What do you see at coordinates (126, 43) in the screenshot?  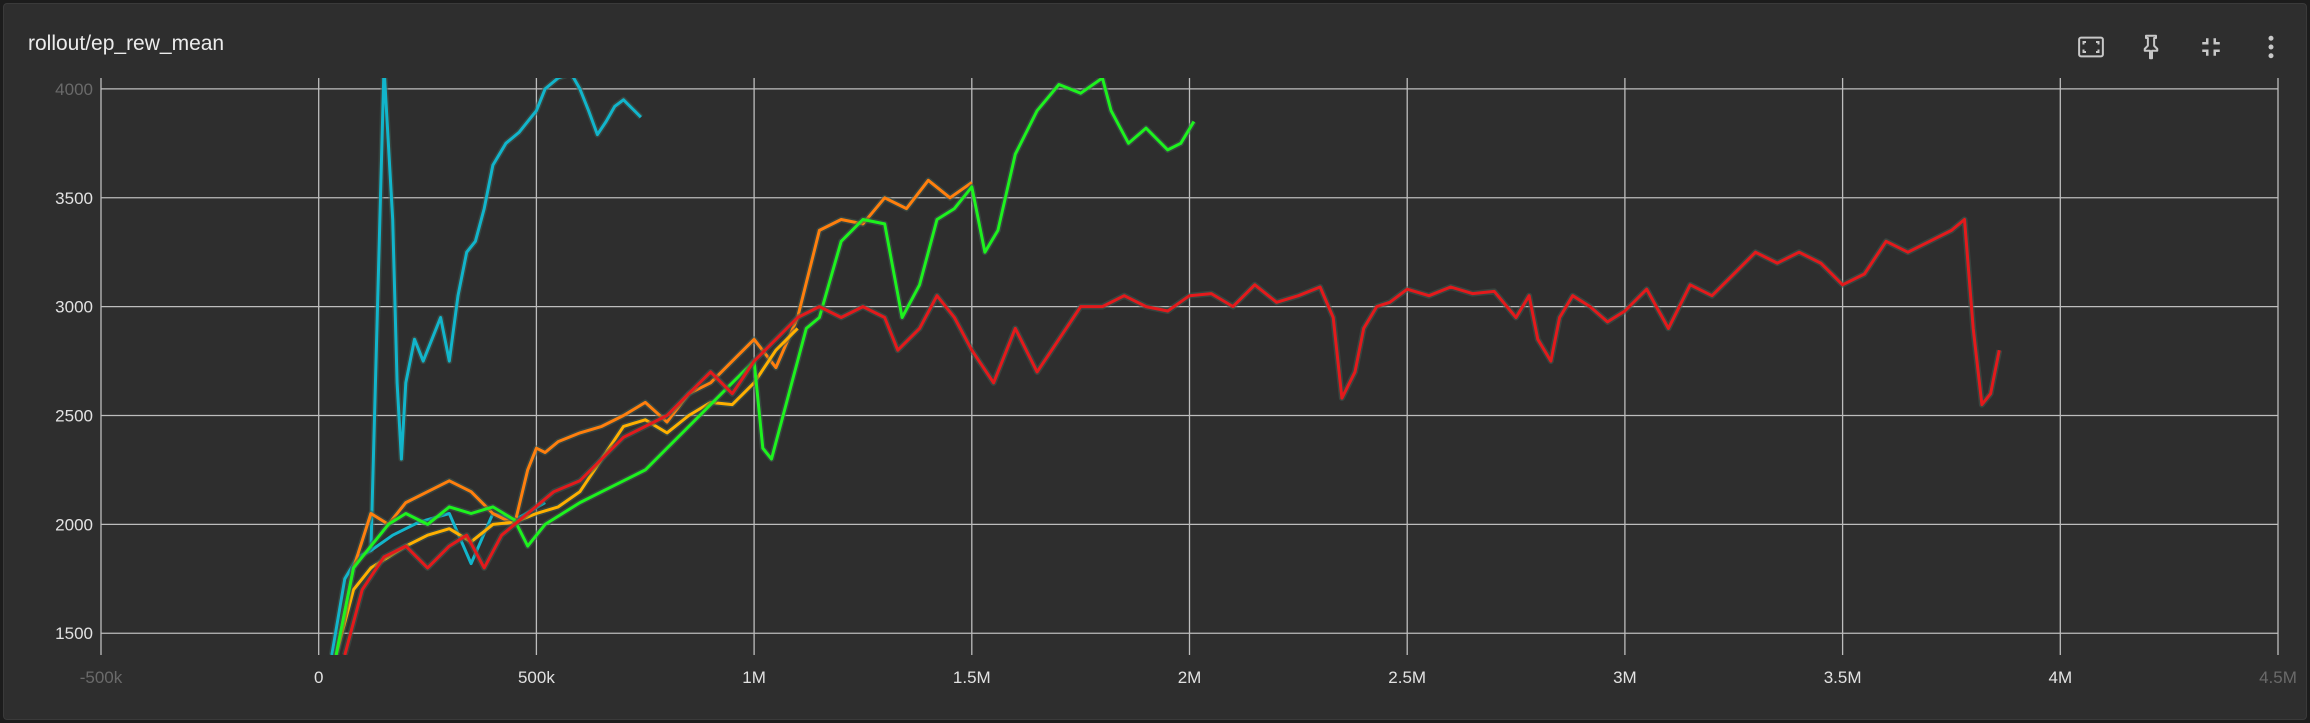 I see `chart-title: rollout/ep_rew_mean` at bounding box center [126, 43].